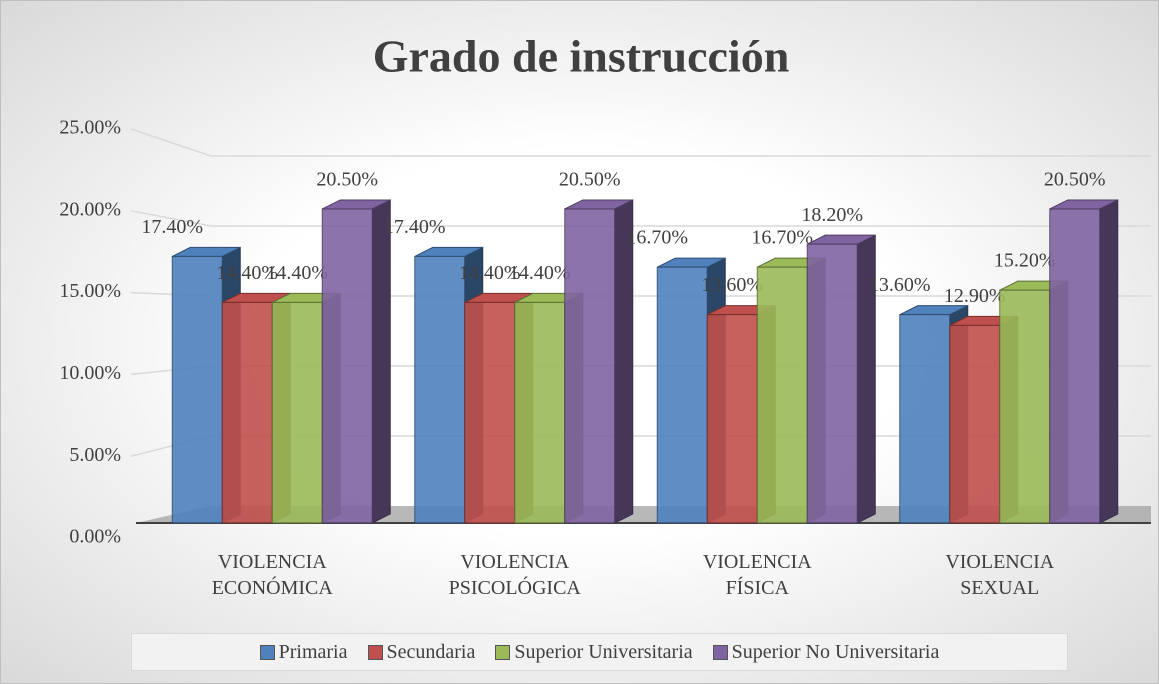  What do you see at coordinates (514, 575) in the screenshot?
I see `x-tick-label: VIOLENCIA PSICOLÓGICA` at bounding box center [514, 575].